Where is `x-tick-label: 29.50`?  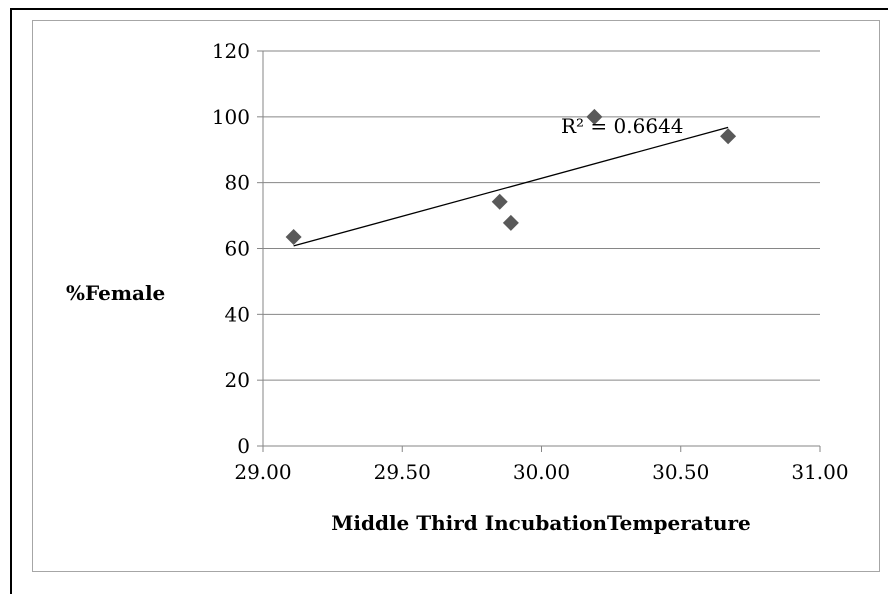 x-tick-label: 29.50 is located at coordinates (402, 472).